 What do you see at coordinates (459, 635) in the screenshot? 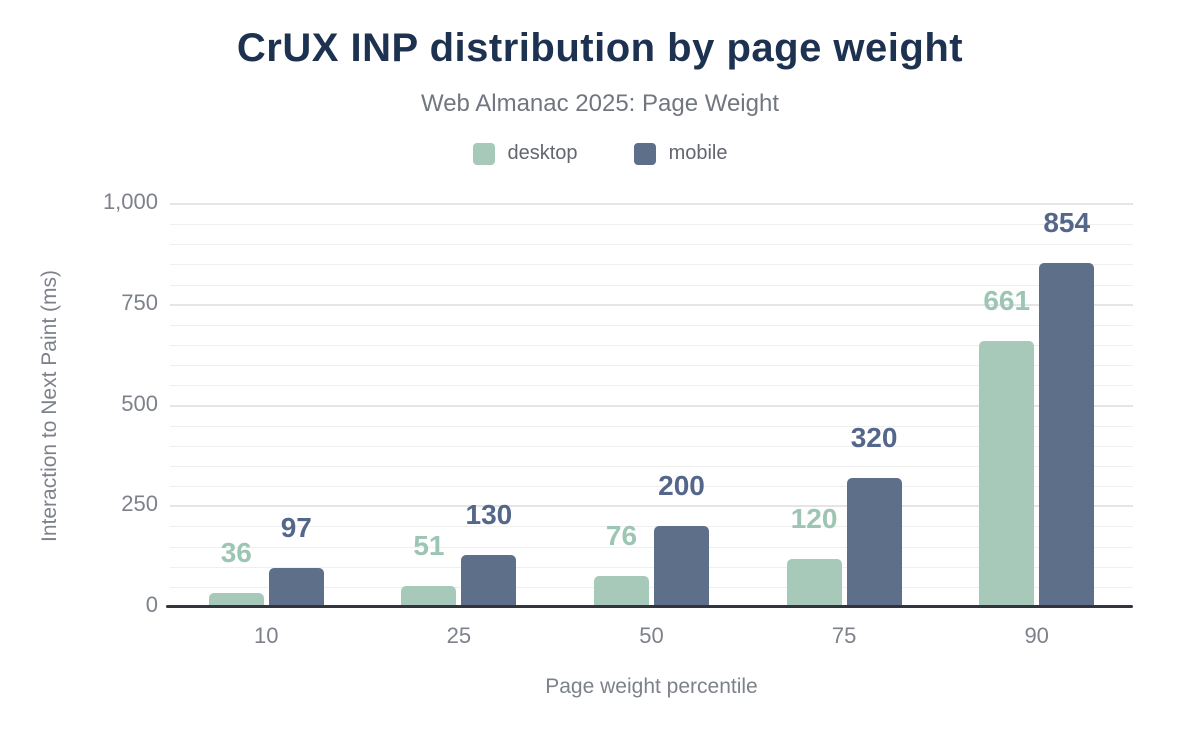
I see `x-tick-label-25: 25` at bounding box center [459, 635].